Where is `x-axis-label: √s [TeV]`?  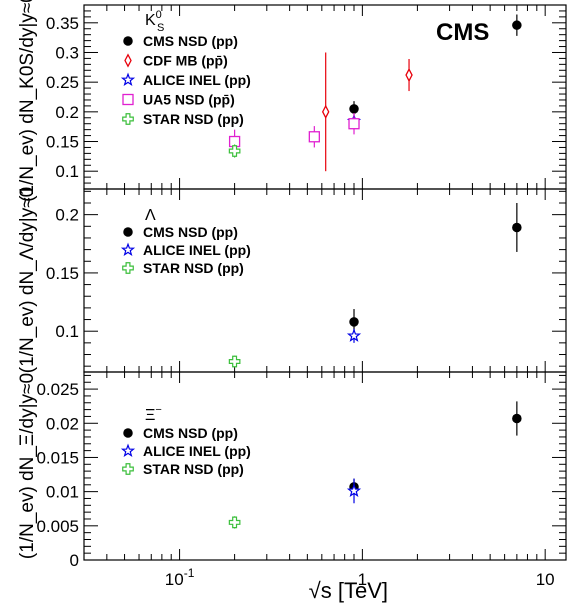 x-axis-label: √s [TeV] is located at coordinates (348, 590).